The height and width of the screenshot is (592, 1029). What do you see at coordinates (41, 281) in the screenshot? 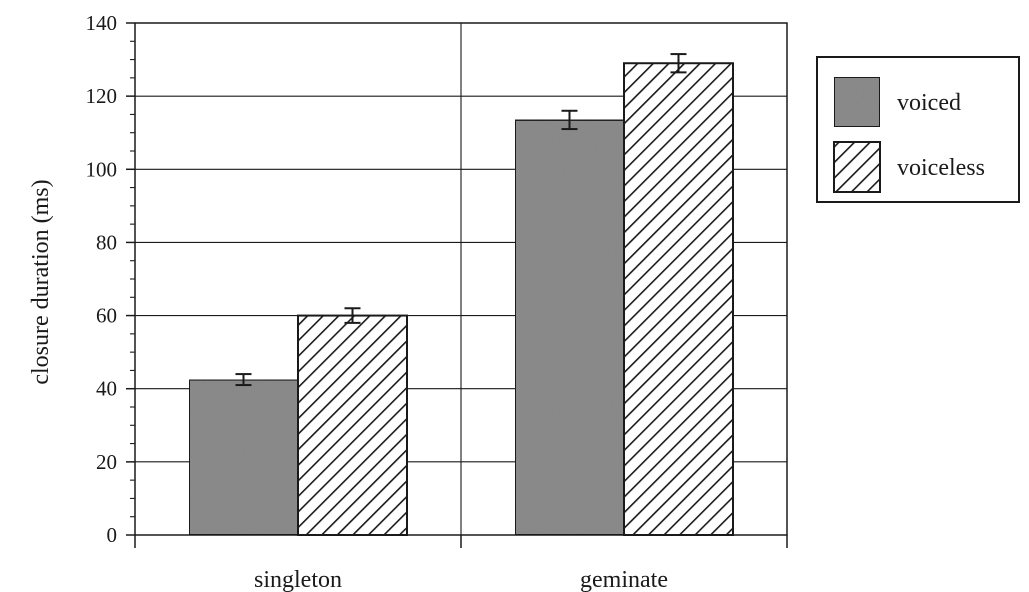
I see `y-axis-title: closure duration (ms)` at bounding box center [41, 281].